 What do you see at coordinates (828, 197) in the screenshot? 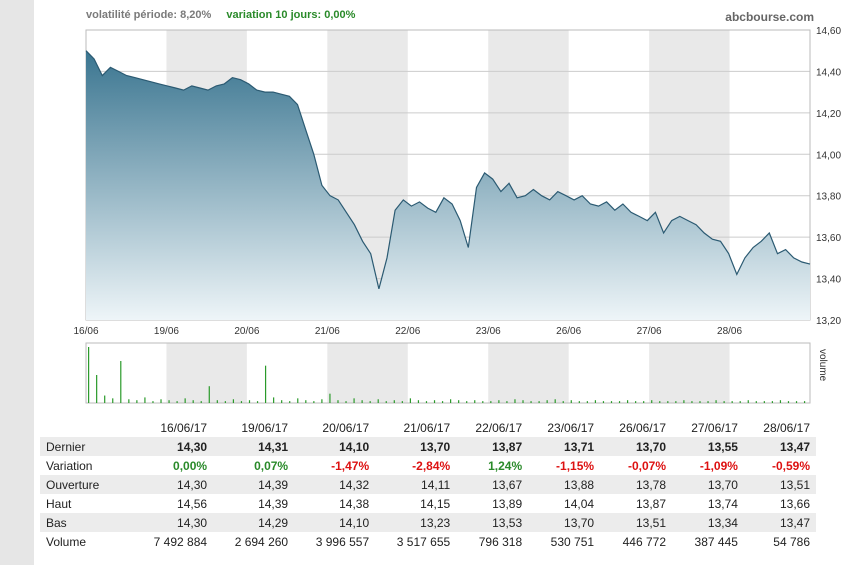
I see `y-tick-label: 13,80` at bounding box center [828, 197].